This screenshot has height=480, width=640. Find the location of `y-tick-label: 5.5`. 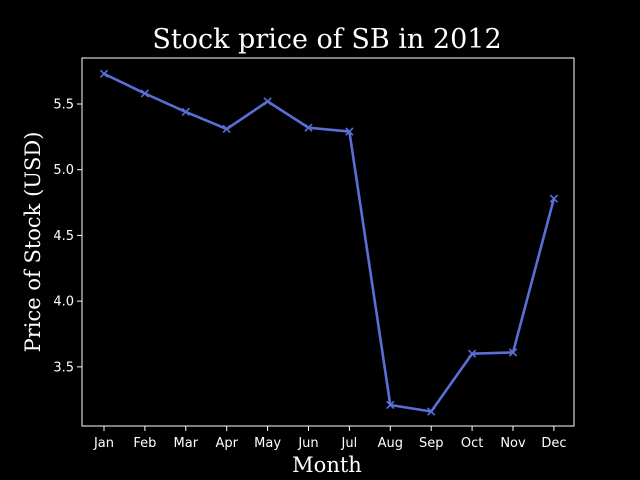

y-tick-label: 5.5 is located at coordinates (63, 105).